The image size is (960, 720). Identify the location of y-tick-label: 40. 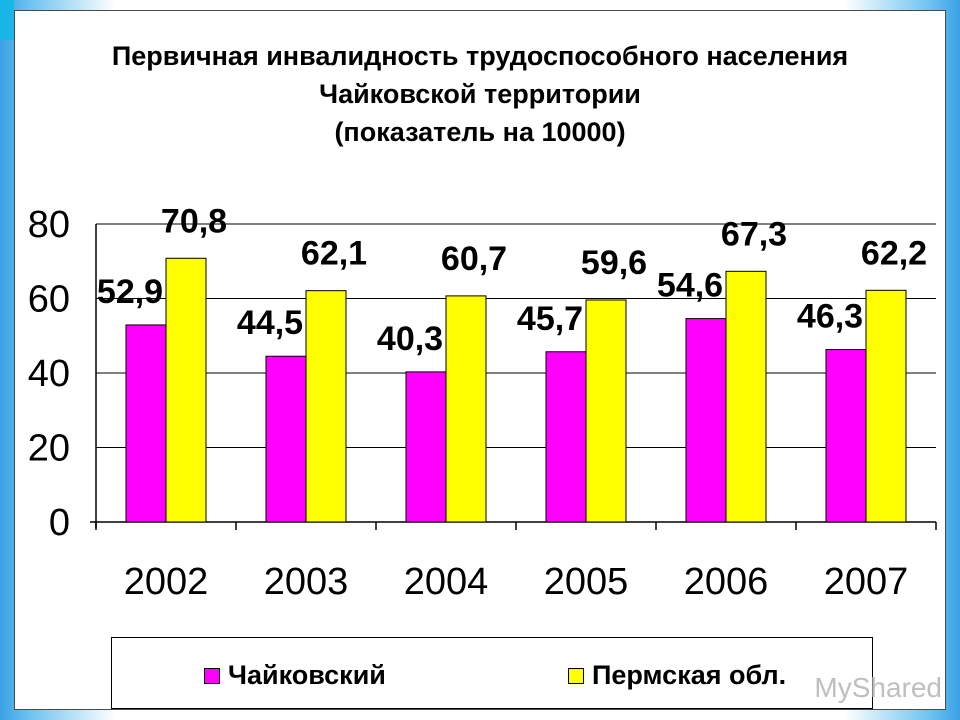
(49, 374).